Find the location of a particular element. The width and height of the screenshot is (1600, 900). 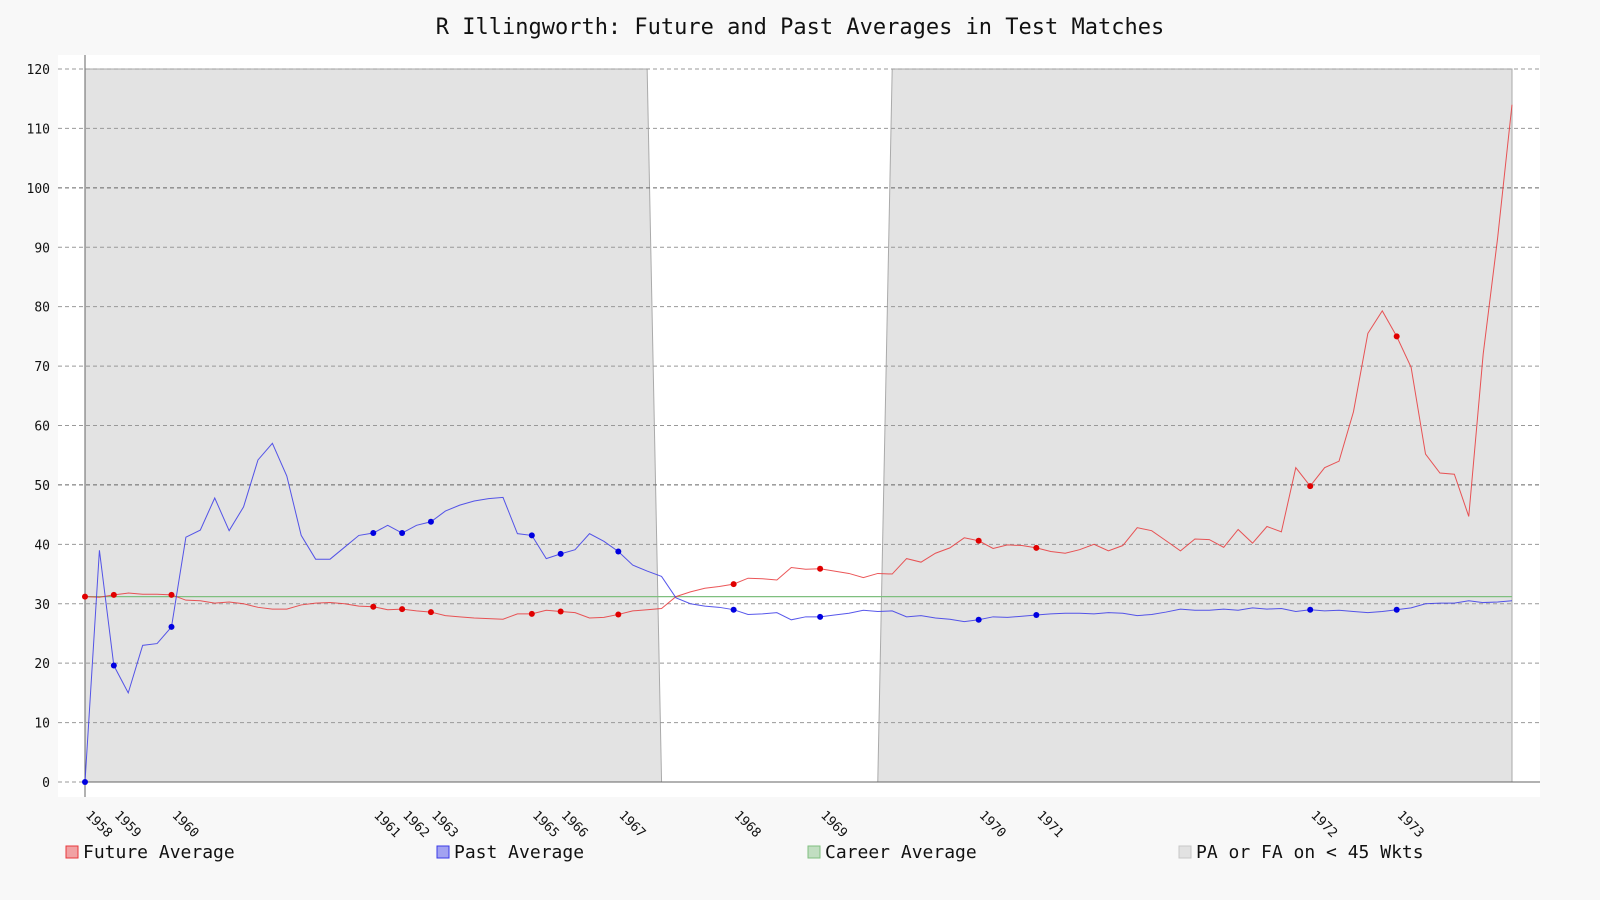

legend-label: Career Average is located at coordinates (901, 852).